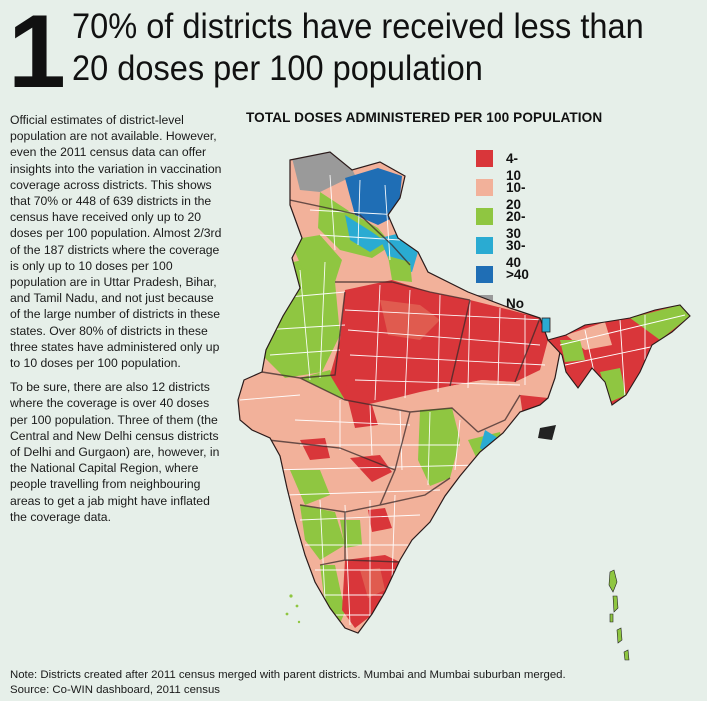 The image size is (707, 701). What do you see at coordinates (516, 196) in the screenshot?
I see `legend-label: 10-20` at bounding box center [516, 196].